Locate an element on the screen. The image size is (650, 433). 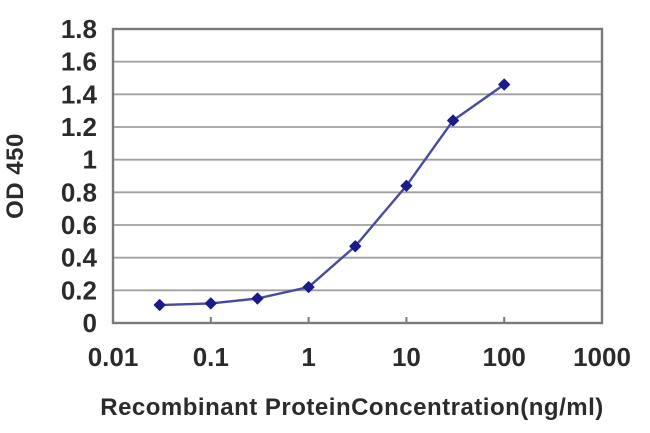
y-tick-label: 0.2 is located at coordinates (79, 290).